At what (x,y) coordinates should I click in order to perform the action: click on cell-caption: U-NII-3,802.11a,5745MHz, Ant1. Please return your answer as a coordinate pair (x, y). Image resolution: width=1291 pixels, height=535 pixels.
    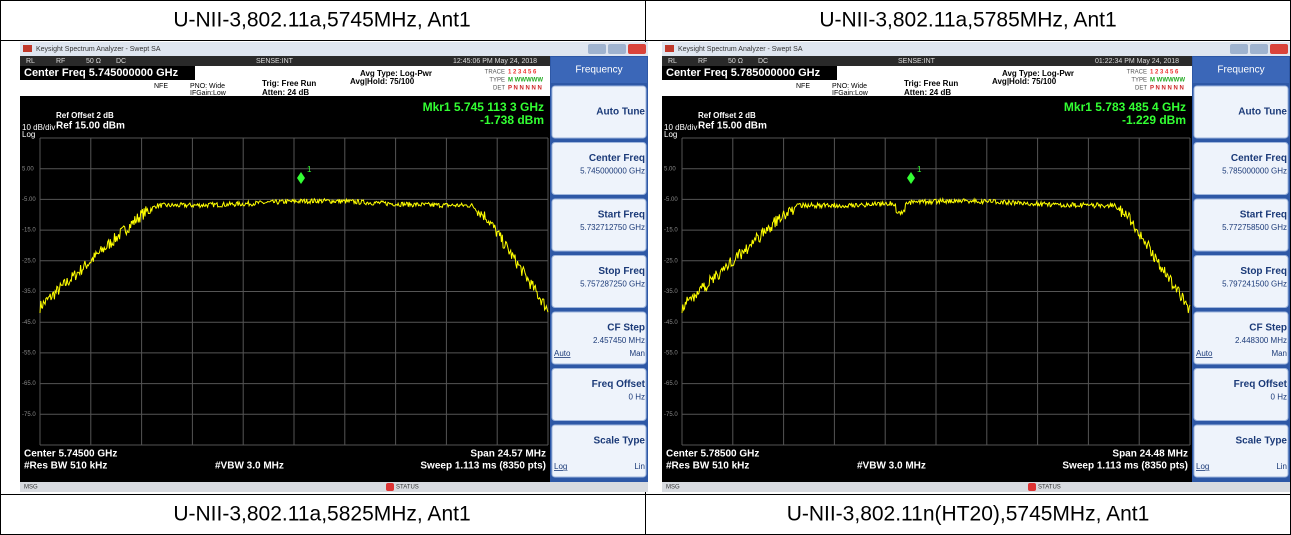
    Looking at the image, I should click on (321, 20).